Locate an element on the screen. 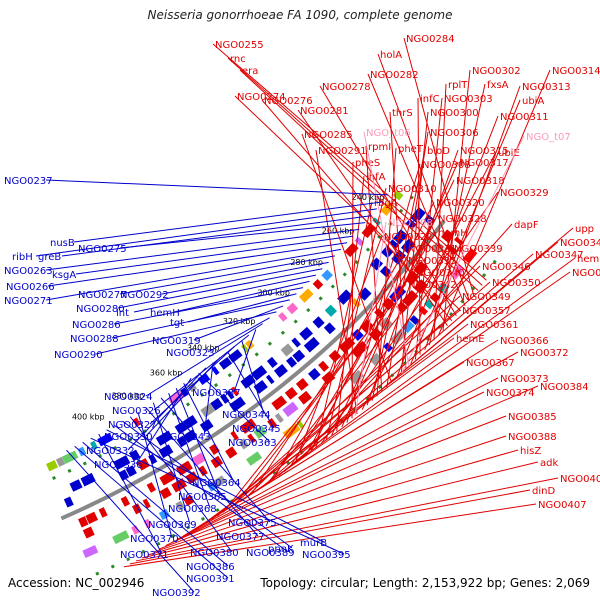 Image resolution: width=600 pixels, height=600 pixels. gene-label-forward: ubiA is located at coordinates (533, 101).